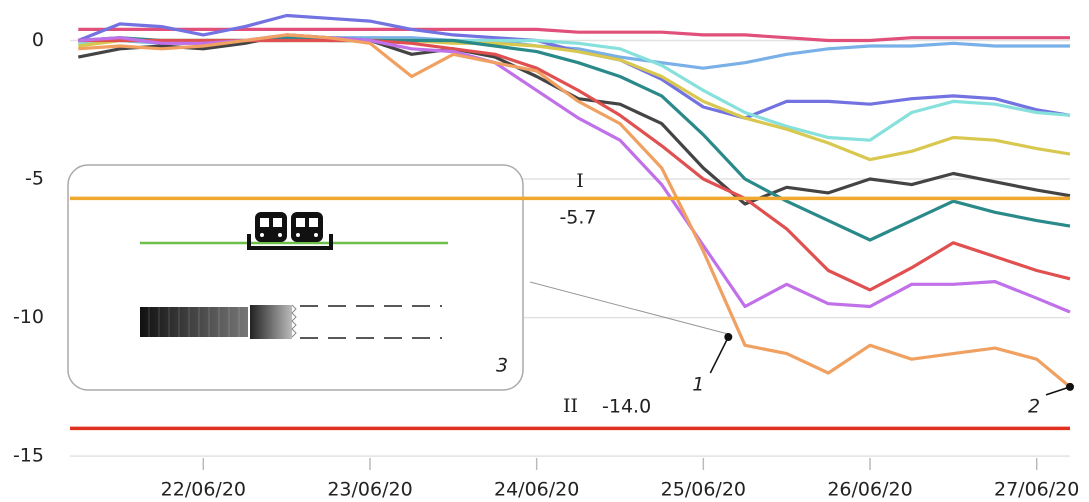 This screenshot has height=502, width=1089. What do you see at coordinates (1036, 490) in the screenshot?
I see `x-tick-label: 27/06/20` at bounding box center [1036, 490].